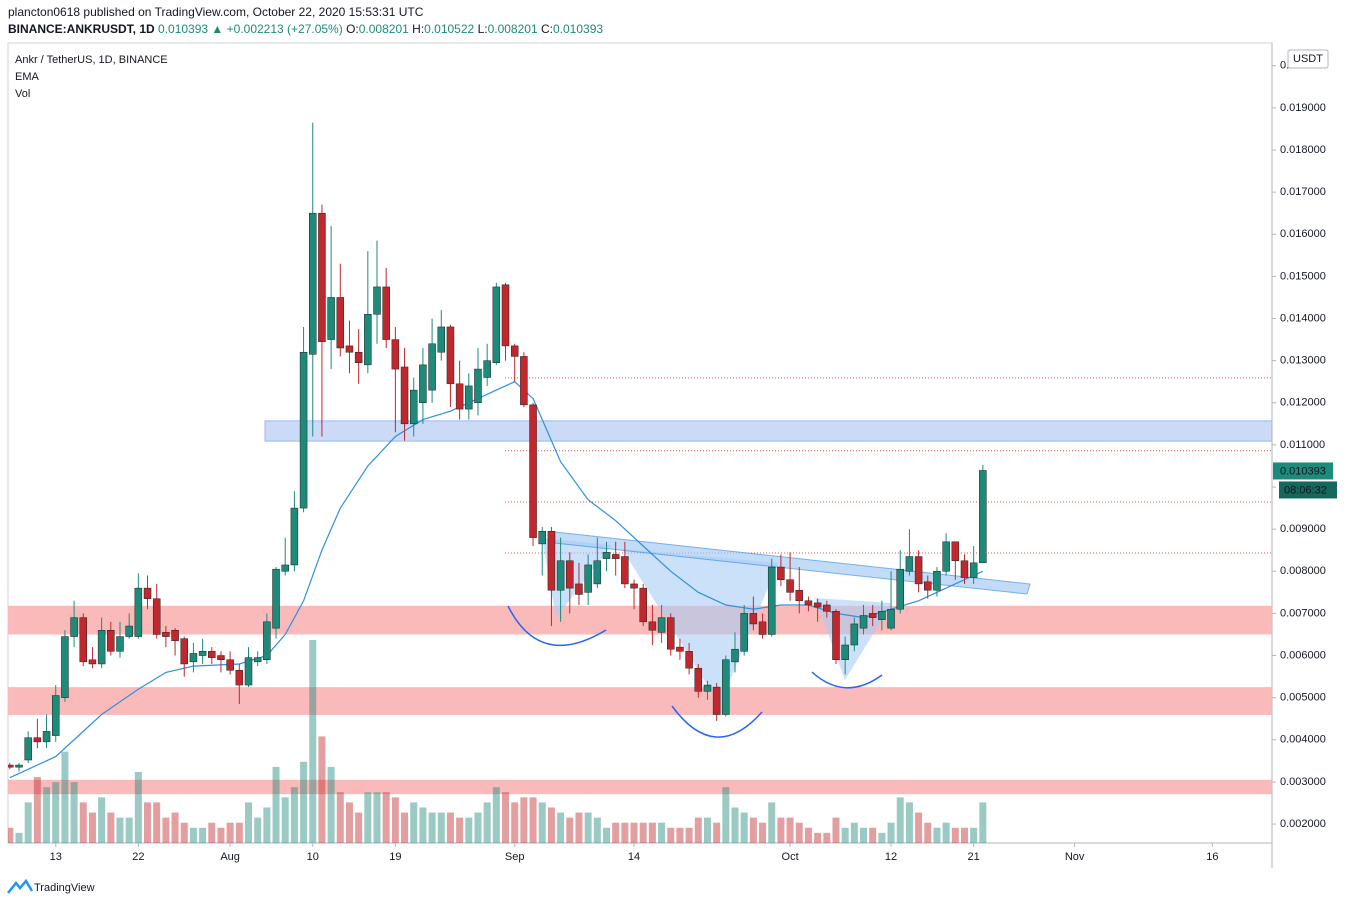 This screenshot has height=907, width=1353. I want to click on y-tick-label: 0.006000, so click(1303, 655).